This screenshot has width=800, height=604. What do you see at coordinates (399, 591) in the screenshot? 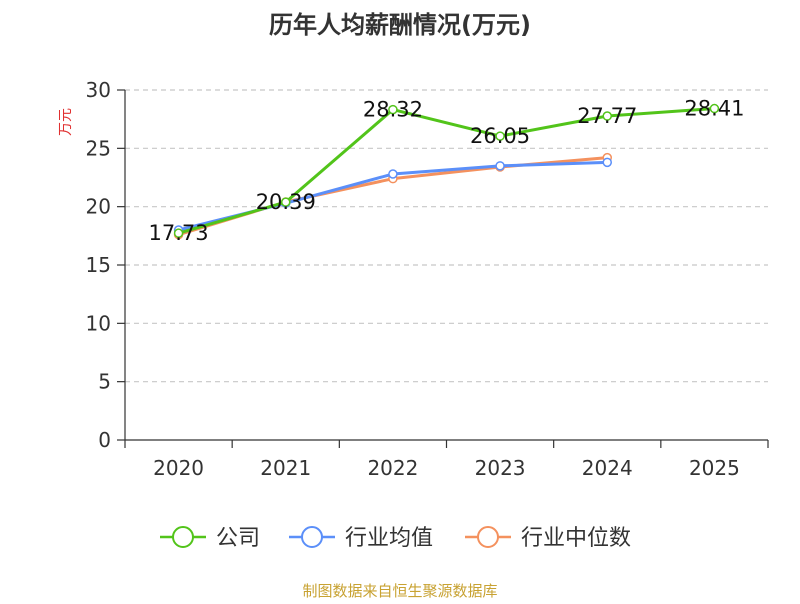
I see `source-note: 制图数据来自恒生聚源数据库` at bounding box center [399, 591].